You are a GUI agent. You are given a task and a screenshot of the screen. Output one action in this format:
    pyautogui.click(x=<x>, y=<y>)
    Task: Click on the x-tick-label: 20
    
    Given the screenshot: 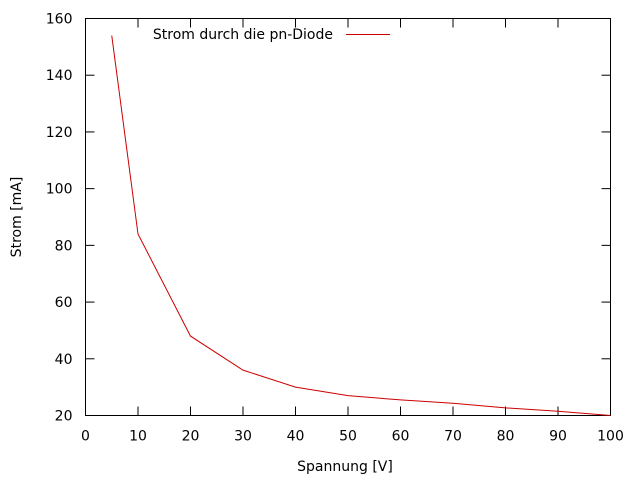 What is the action you would take?
    pyautogui.click(x=191, y=437)
    